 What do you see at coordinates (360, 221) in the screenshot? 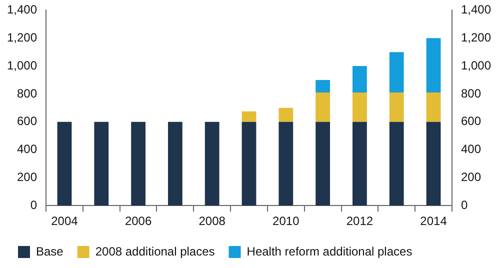
I see `x-tick-label: 2012` at bounding box center [360, 221].